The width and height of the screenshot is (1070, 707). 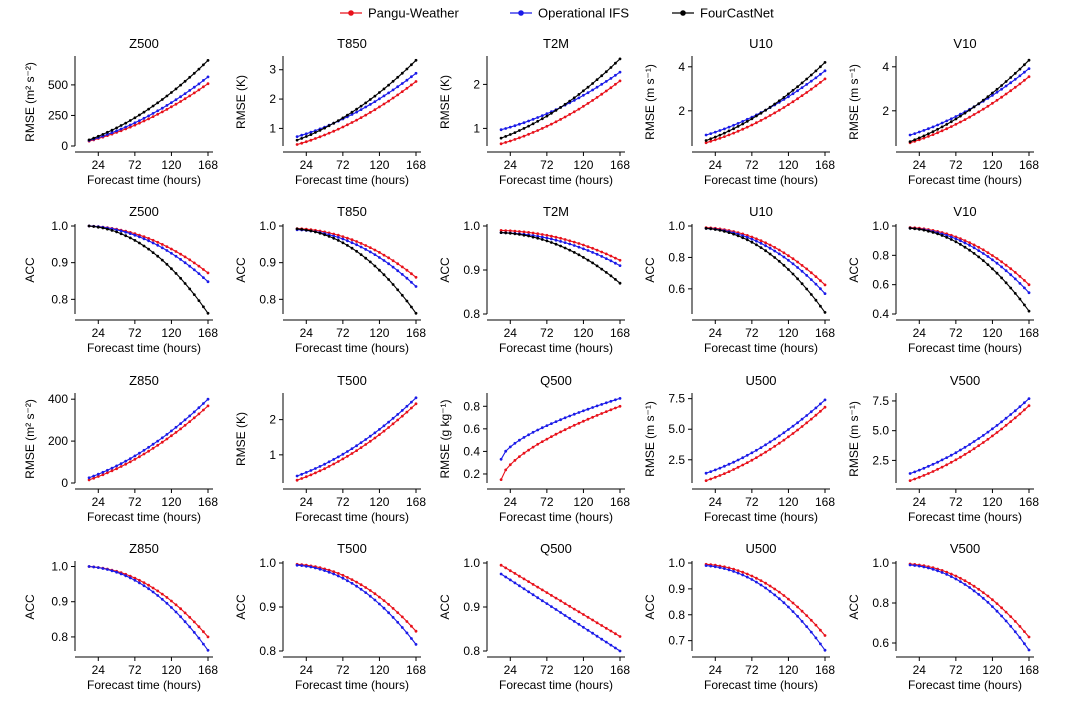 I want to click on x-tick-label: 72, so click(x=547, y=502).